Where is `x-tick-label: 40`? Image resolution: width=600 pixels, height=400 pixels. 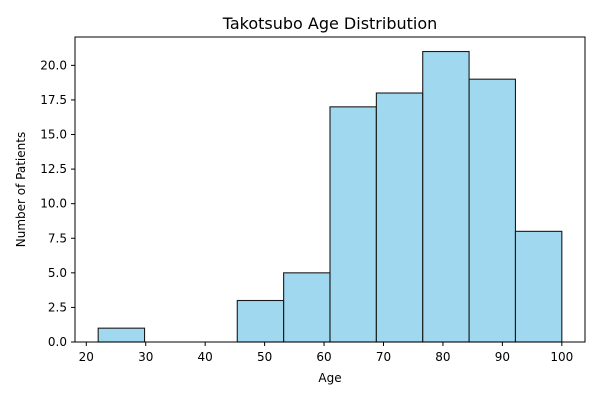
x-tick-label: 40 is located at coordinates (205, 357).